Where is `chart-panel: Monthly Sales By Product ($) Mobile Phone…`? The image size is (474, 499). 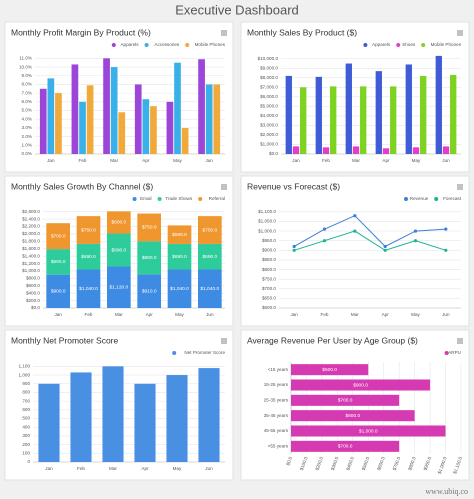 chart-panel: Monthly Sales By Product ($) Mobile Phone… is located at coordinates (355, 97).